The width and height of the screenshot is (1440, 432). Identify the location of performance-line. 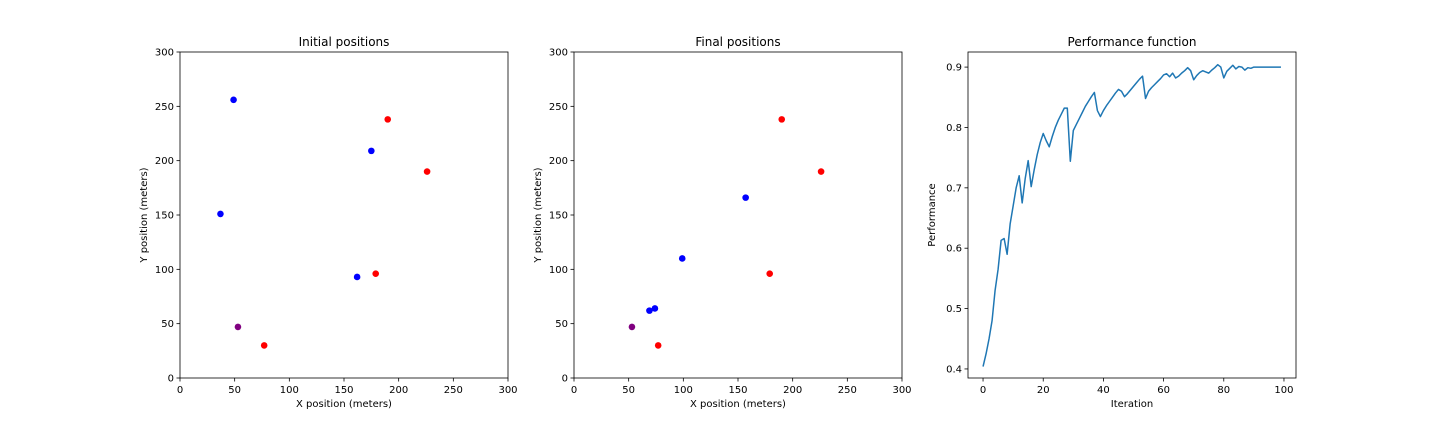
(1131, 215).